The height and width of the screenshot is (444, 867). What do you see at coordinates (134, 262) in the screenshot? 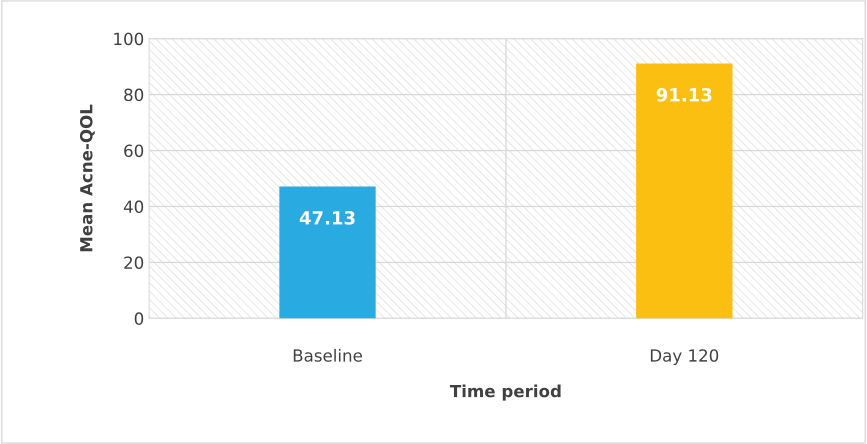
I see `y-tick-label: 20` at bounding box center [134, 262].